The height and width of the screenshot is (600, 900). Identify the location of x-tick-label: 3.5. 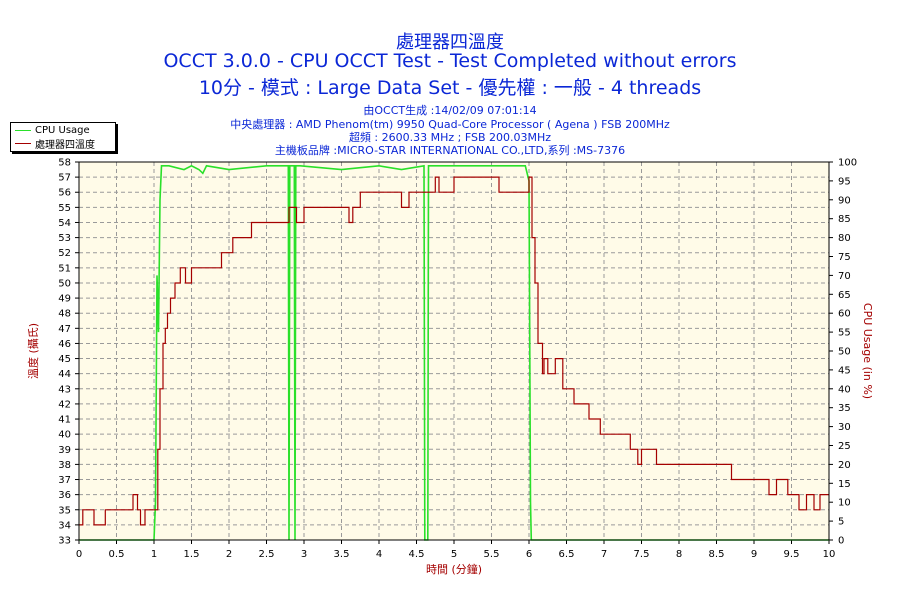
(342, 554).